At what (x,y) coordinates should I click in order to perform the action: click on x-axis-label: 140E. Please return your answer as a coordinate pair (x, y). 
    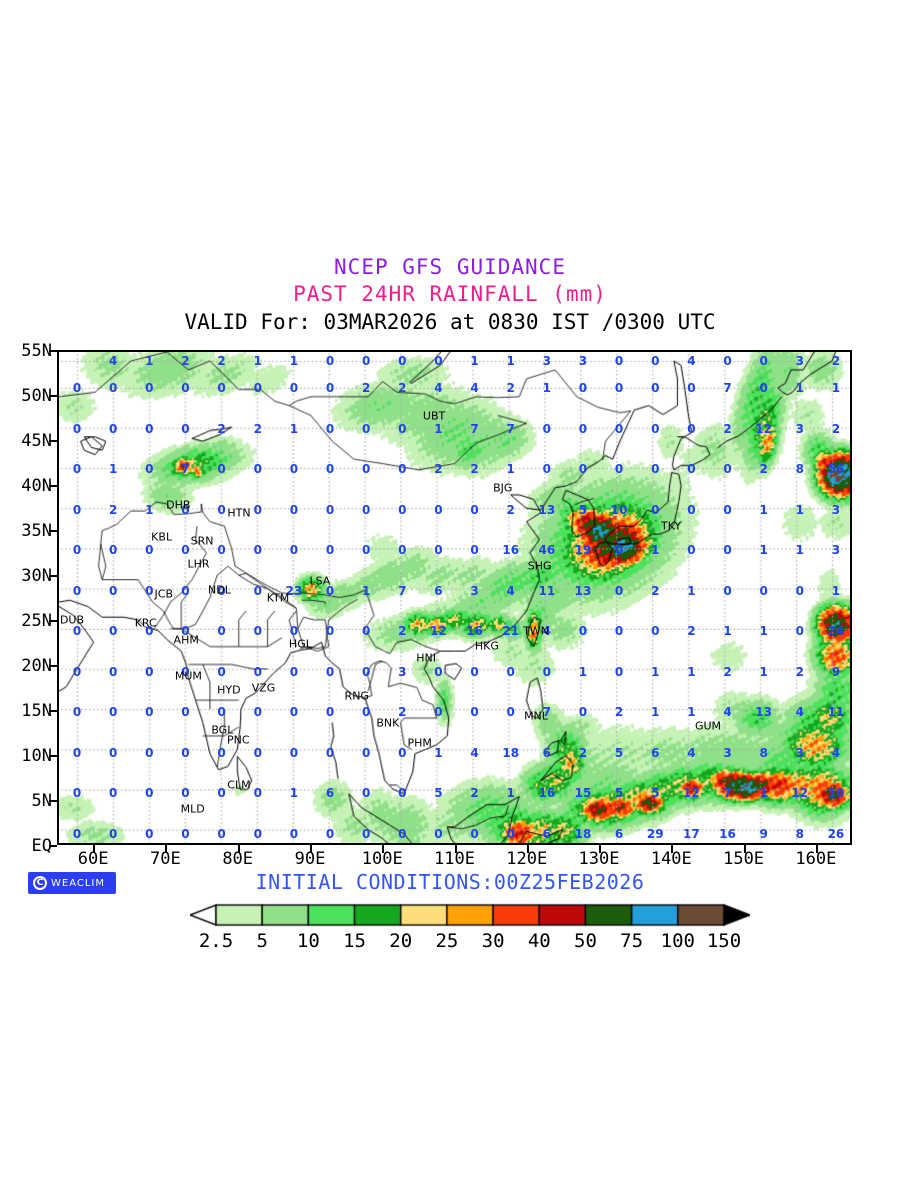
    Looking at the image, I should click on (671, 859).